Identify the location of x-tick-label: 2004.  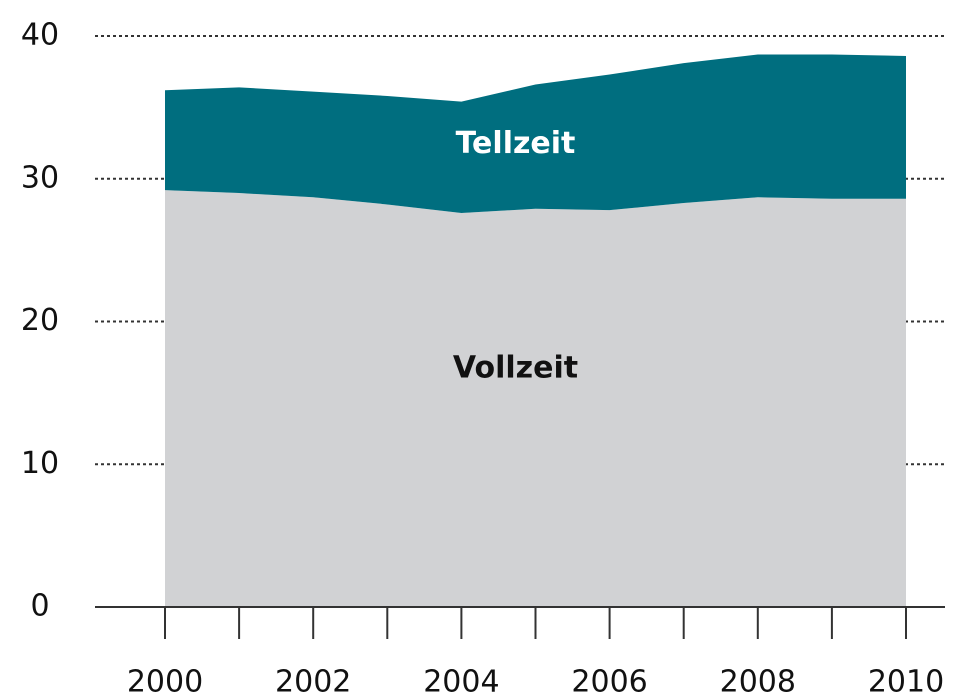
(461, 682).